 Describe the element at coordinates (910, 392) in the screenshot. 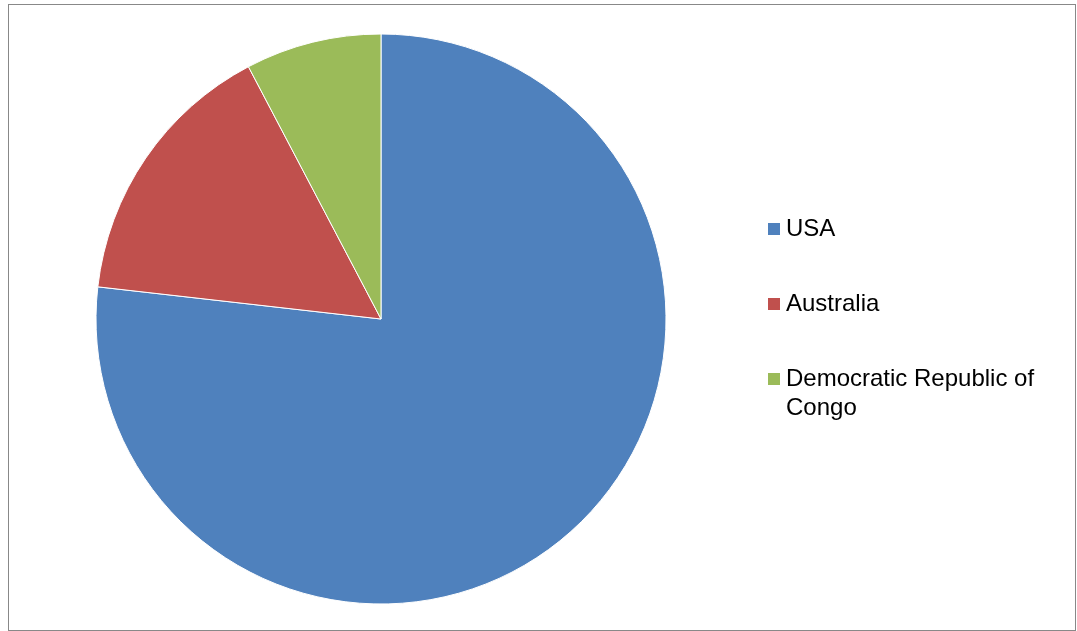

I see `legend-label: Democratic Republic of Congo` at that location.